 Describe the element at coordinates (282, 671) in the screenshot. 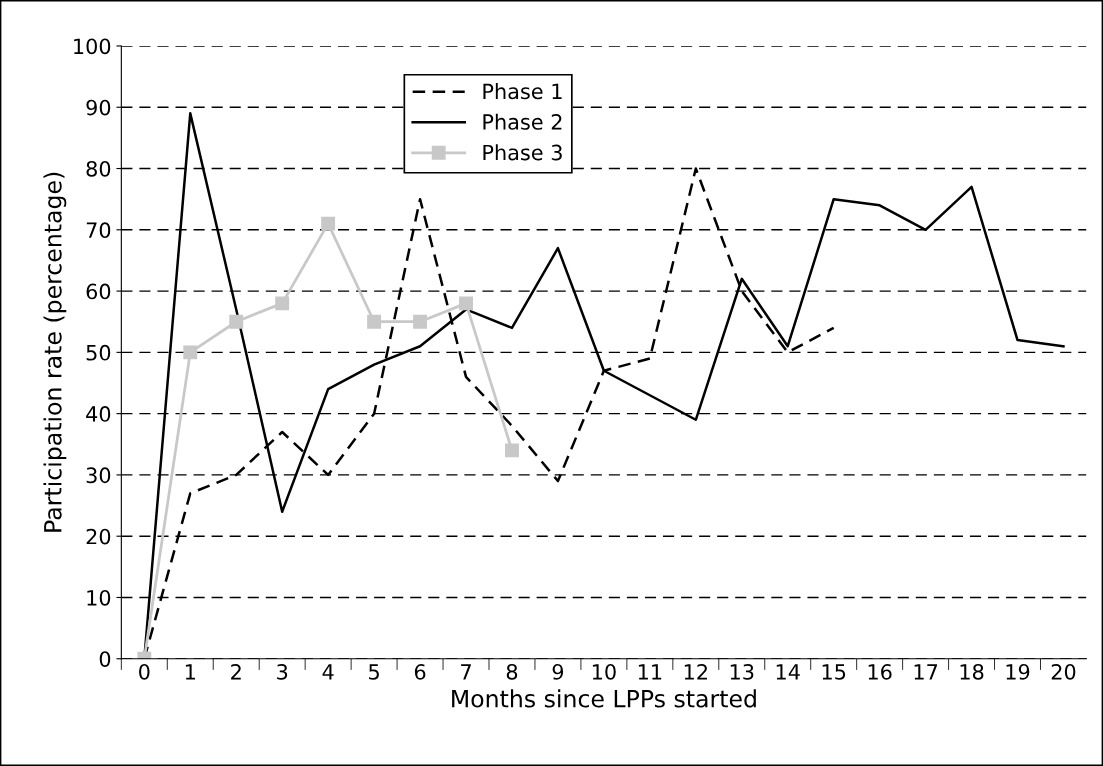

I see `x-tick-label: 3` at that location.